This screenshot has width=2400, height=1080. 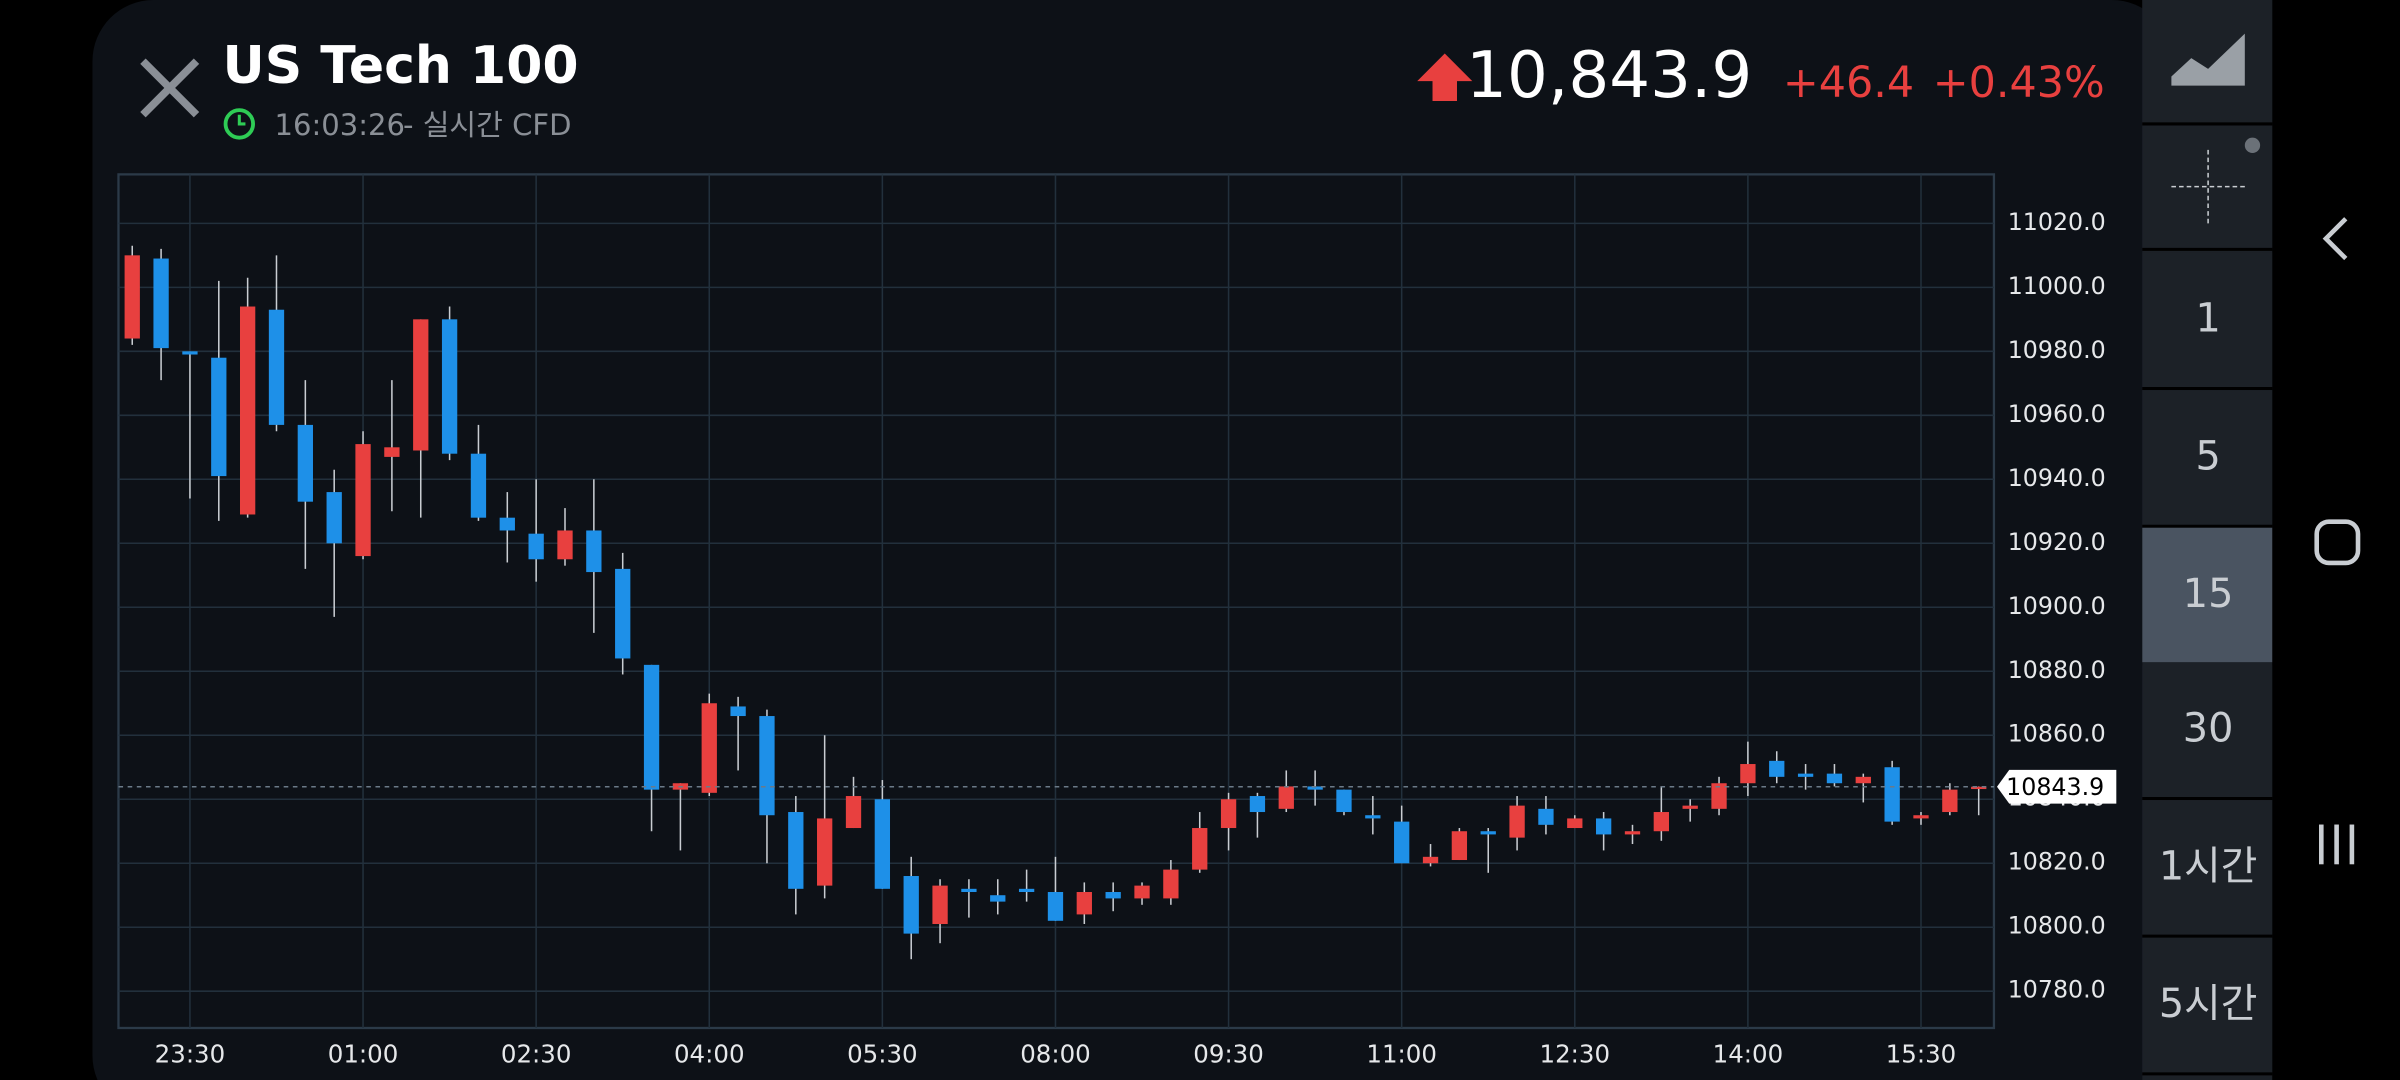 I want to click on quote-source: - 실시간 CFD, so click(x=487, y=125).